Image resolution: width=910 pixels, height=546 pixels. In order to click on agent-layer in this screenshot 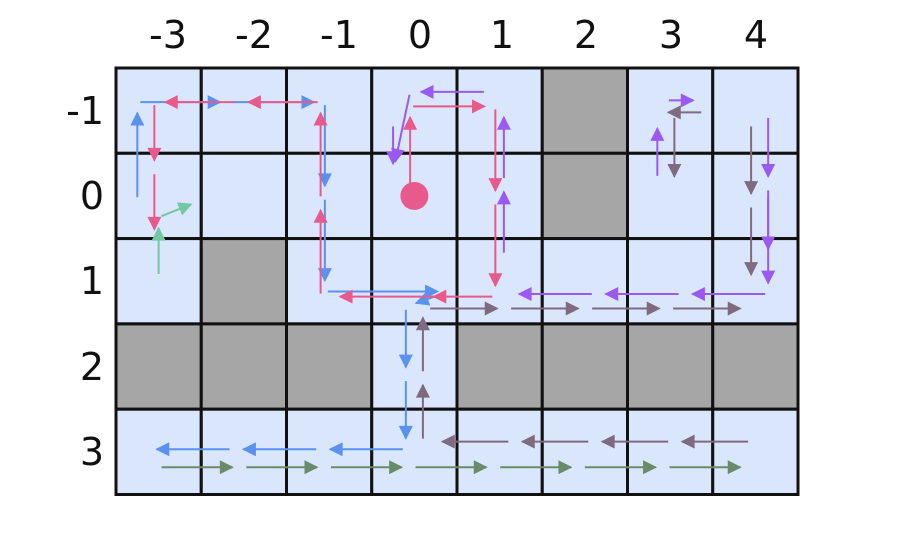, I will do `click(414, 195)`.